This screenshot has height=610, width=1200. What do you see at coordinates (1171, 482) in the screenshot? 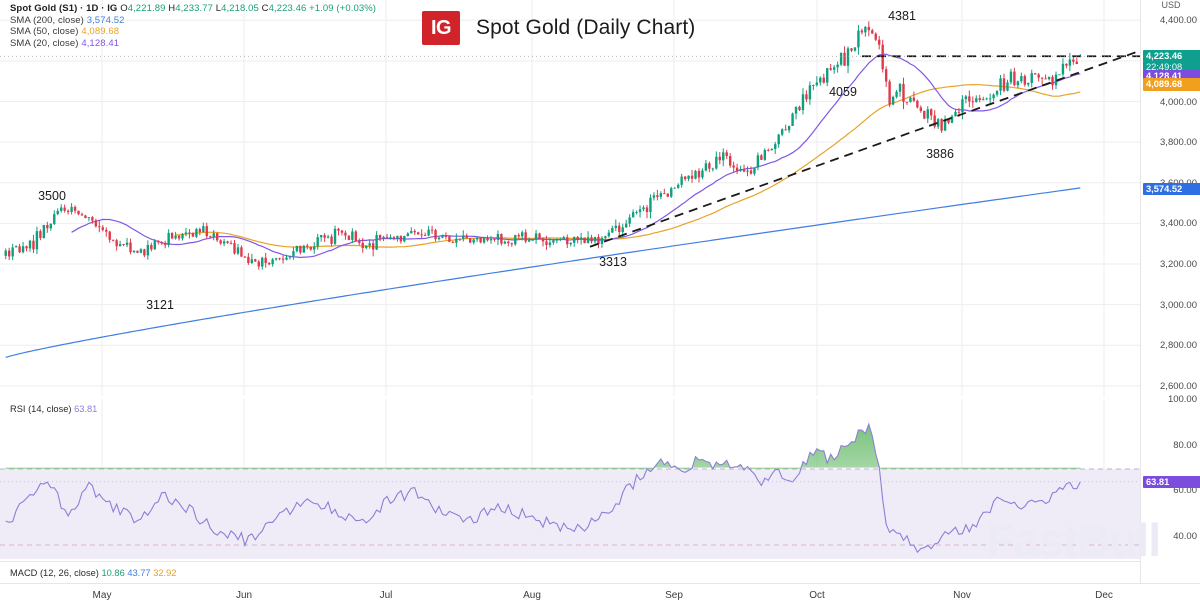
I see `rsi-value-tag: 63.81` at bounding box center [1171, 482].